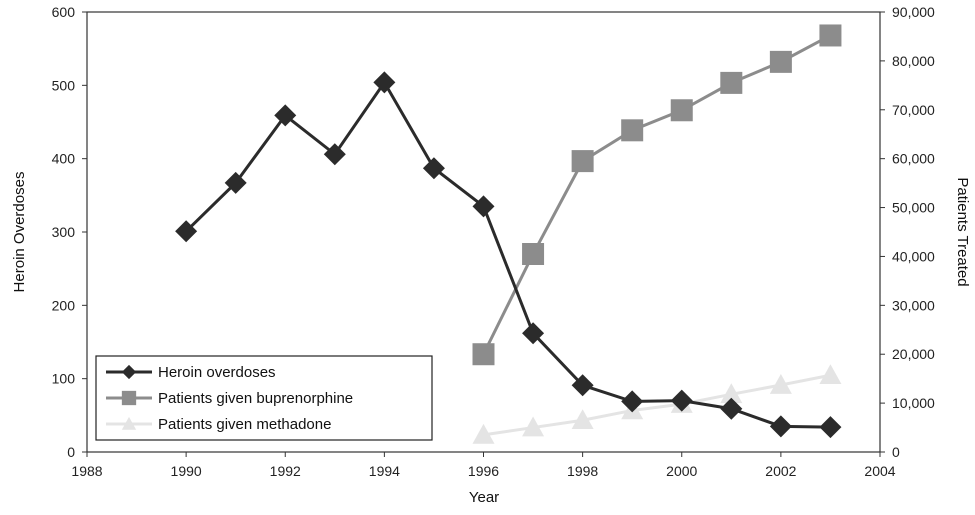 The width and height of the screenshot is (975, 515). What do you see at coordinates (913, 256) in the screenshot?
I see `y-right-tick-label: 40,000` at bounding box center [913, 256].